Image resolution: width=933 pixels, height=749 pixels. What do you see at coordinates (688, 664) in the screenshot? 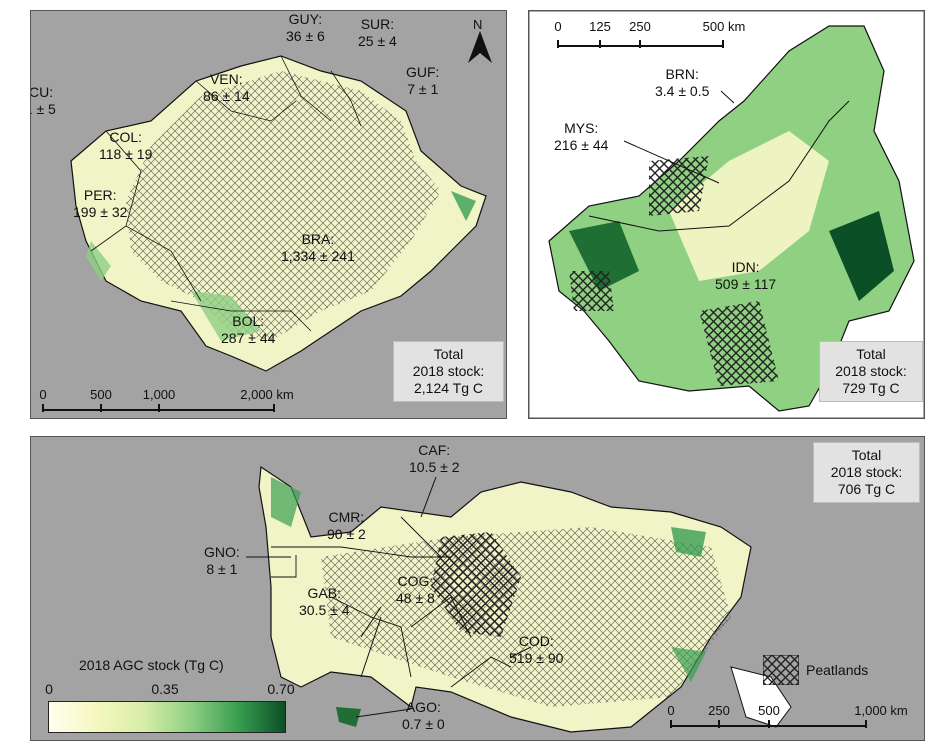
I see `forest-green-c3` at bounding box center [688, 664].